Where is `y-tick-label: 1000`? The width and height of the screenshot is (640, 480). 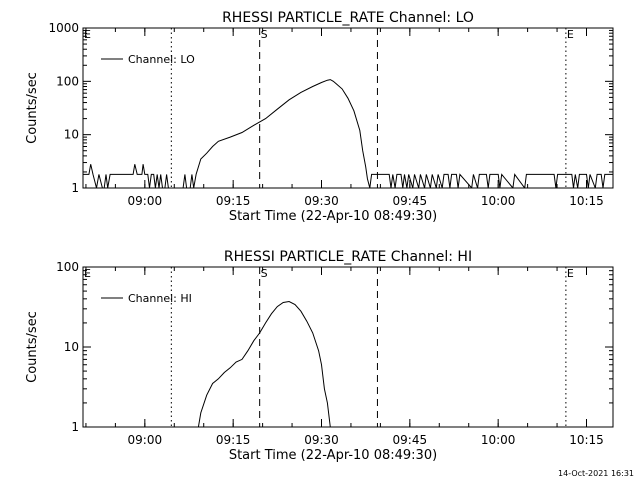
y-tick-label: 1000 is located at coordinates (63, 28).